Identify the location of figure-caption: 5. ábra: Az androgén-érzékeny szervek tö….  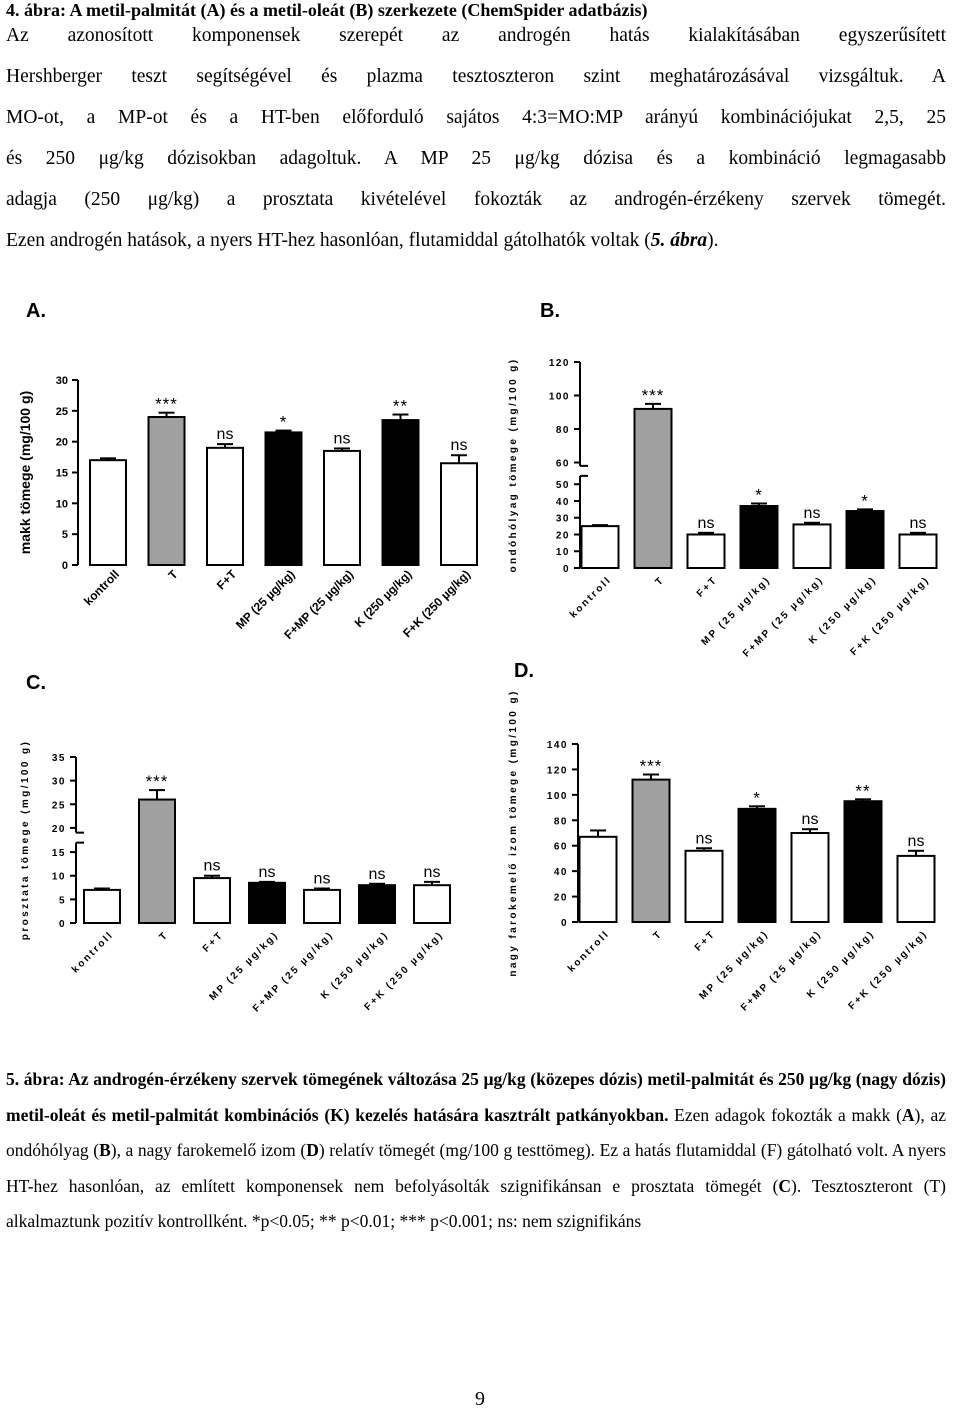
(476, 1151).